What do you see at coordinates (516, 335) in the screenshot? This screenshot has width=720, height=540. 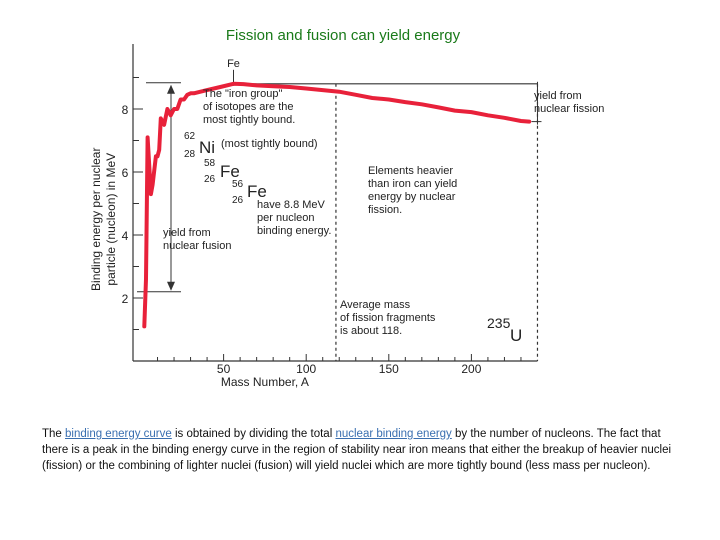 I see `u-symbol: U` at bounding box center [516, 335].